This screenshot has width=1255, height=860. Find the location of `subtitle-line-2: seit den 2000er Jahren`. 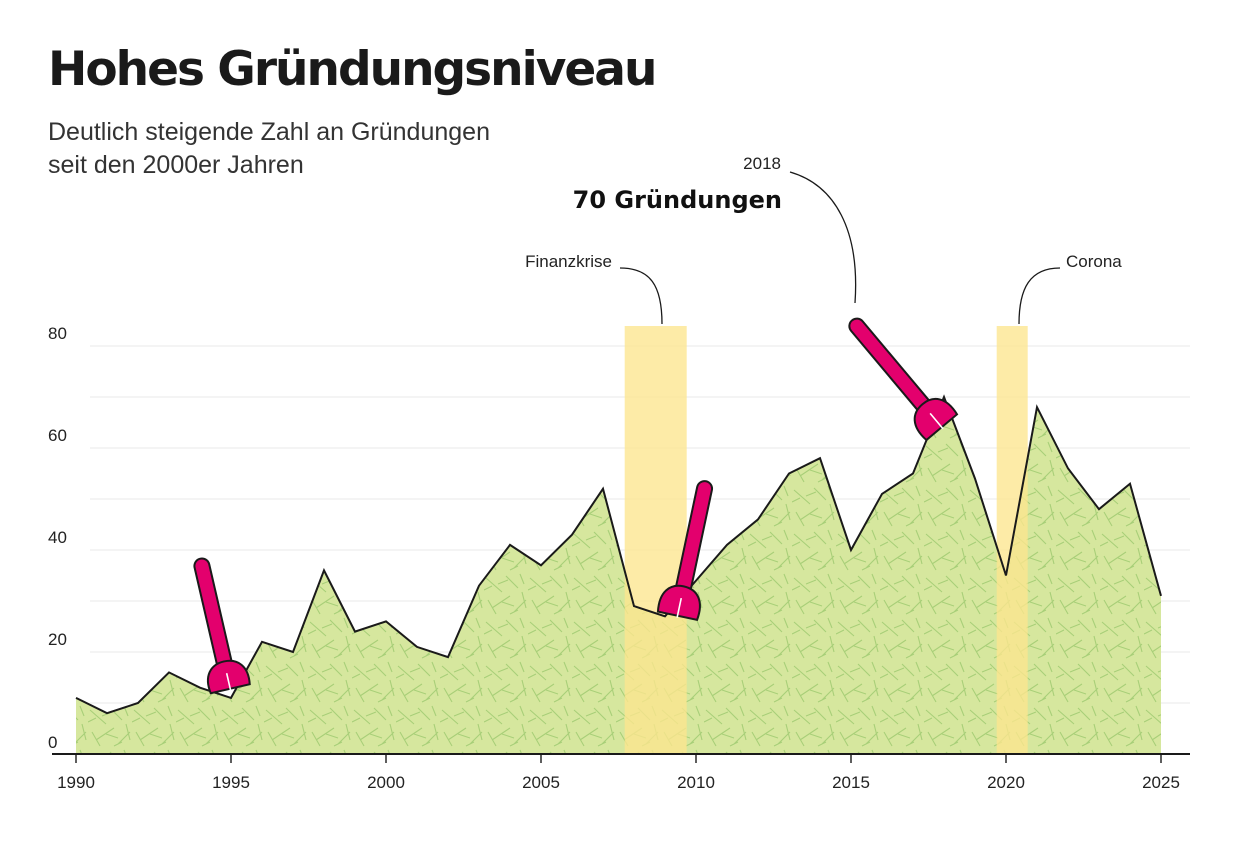

subtitle-line-2: seit den 2000er Jahren is located at coordinates (176, 165).